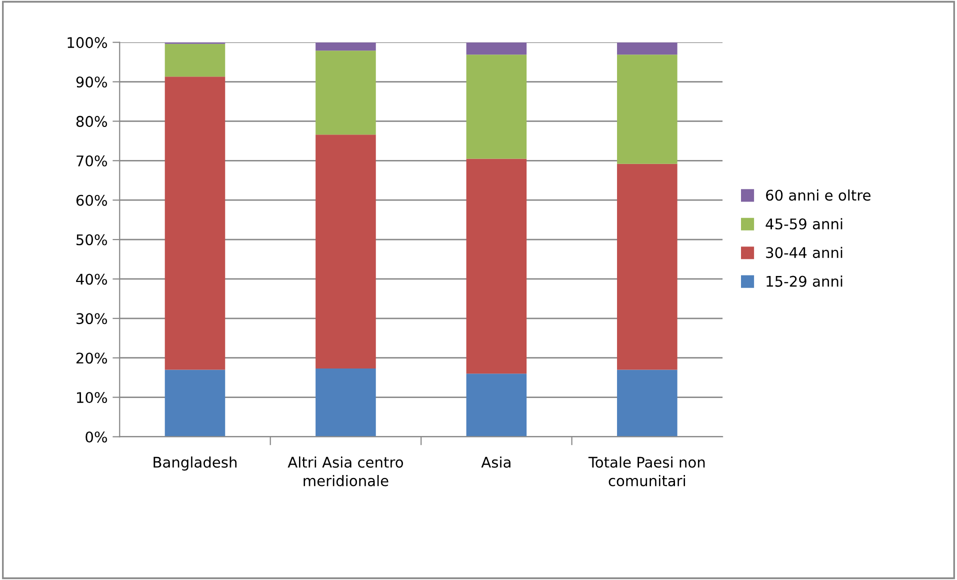 The width and height of the screenshot is (957, 580). What do you see at coordinates (97, 436) in the screenshot?
I see `y-tick-label: 0%` at bounding box center [97, 436].